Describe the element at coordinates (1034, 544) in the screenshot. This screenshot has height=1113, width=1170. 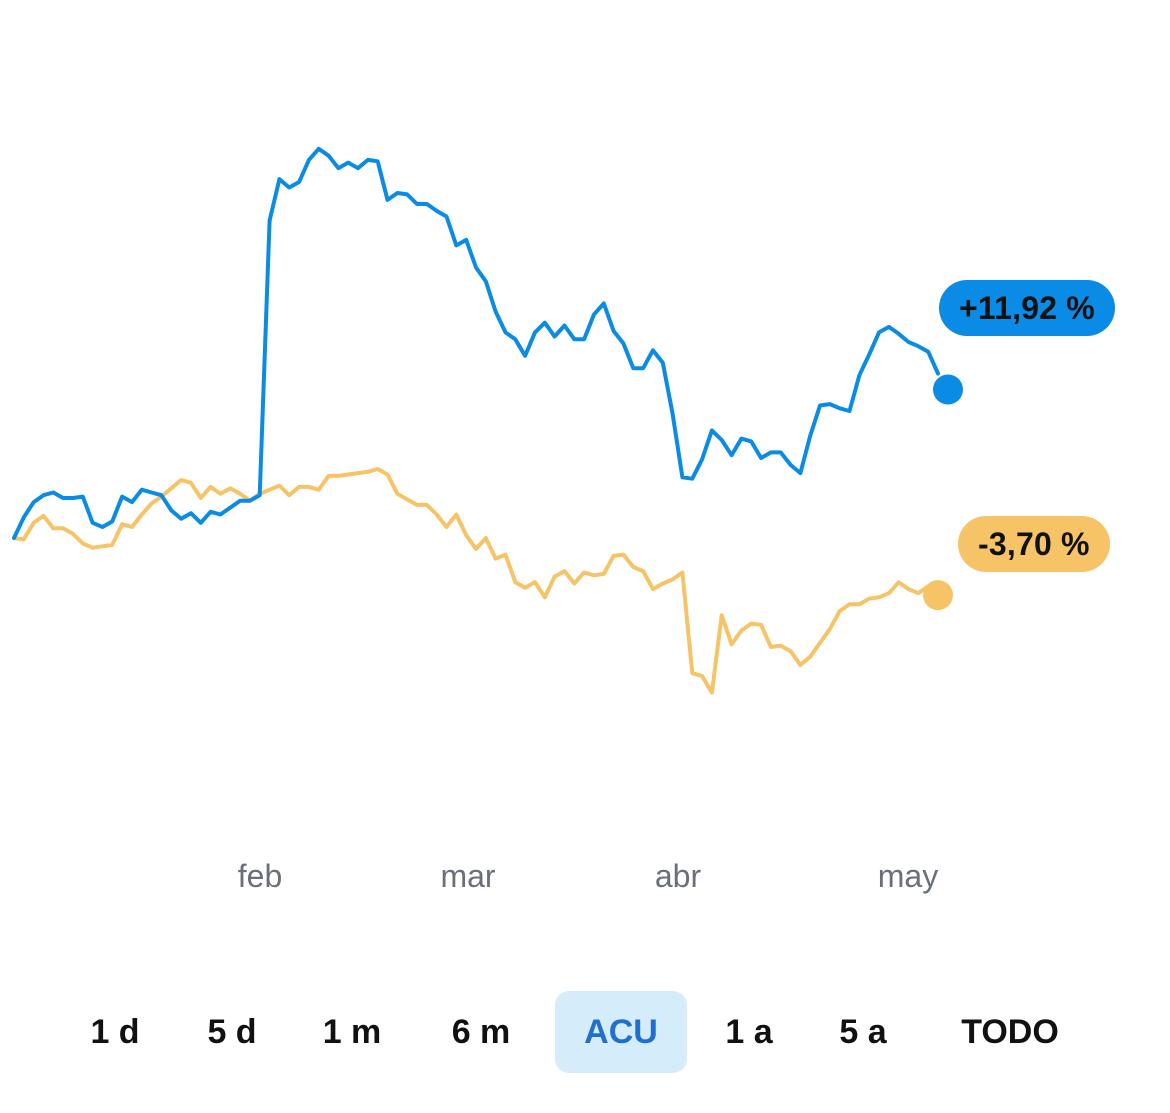
I see `series-end-badge-orange: -3,70 %` at that location.